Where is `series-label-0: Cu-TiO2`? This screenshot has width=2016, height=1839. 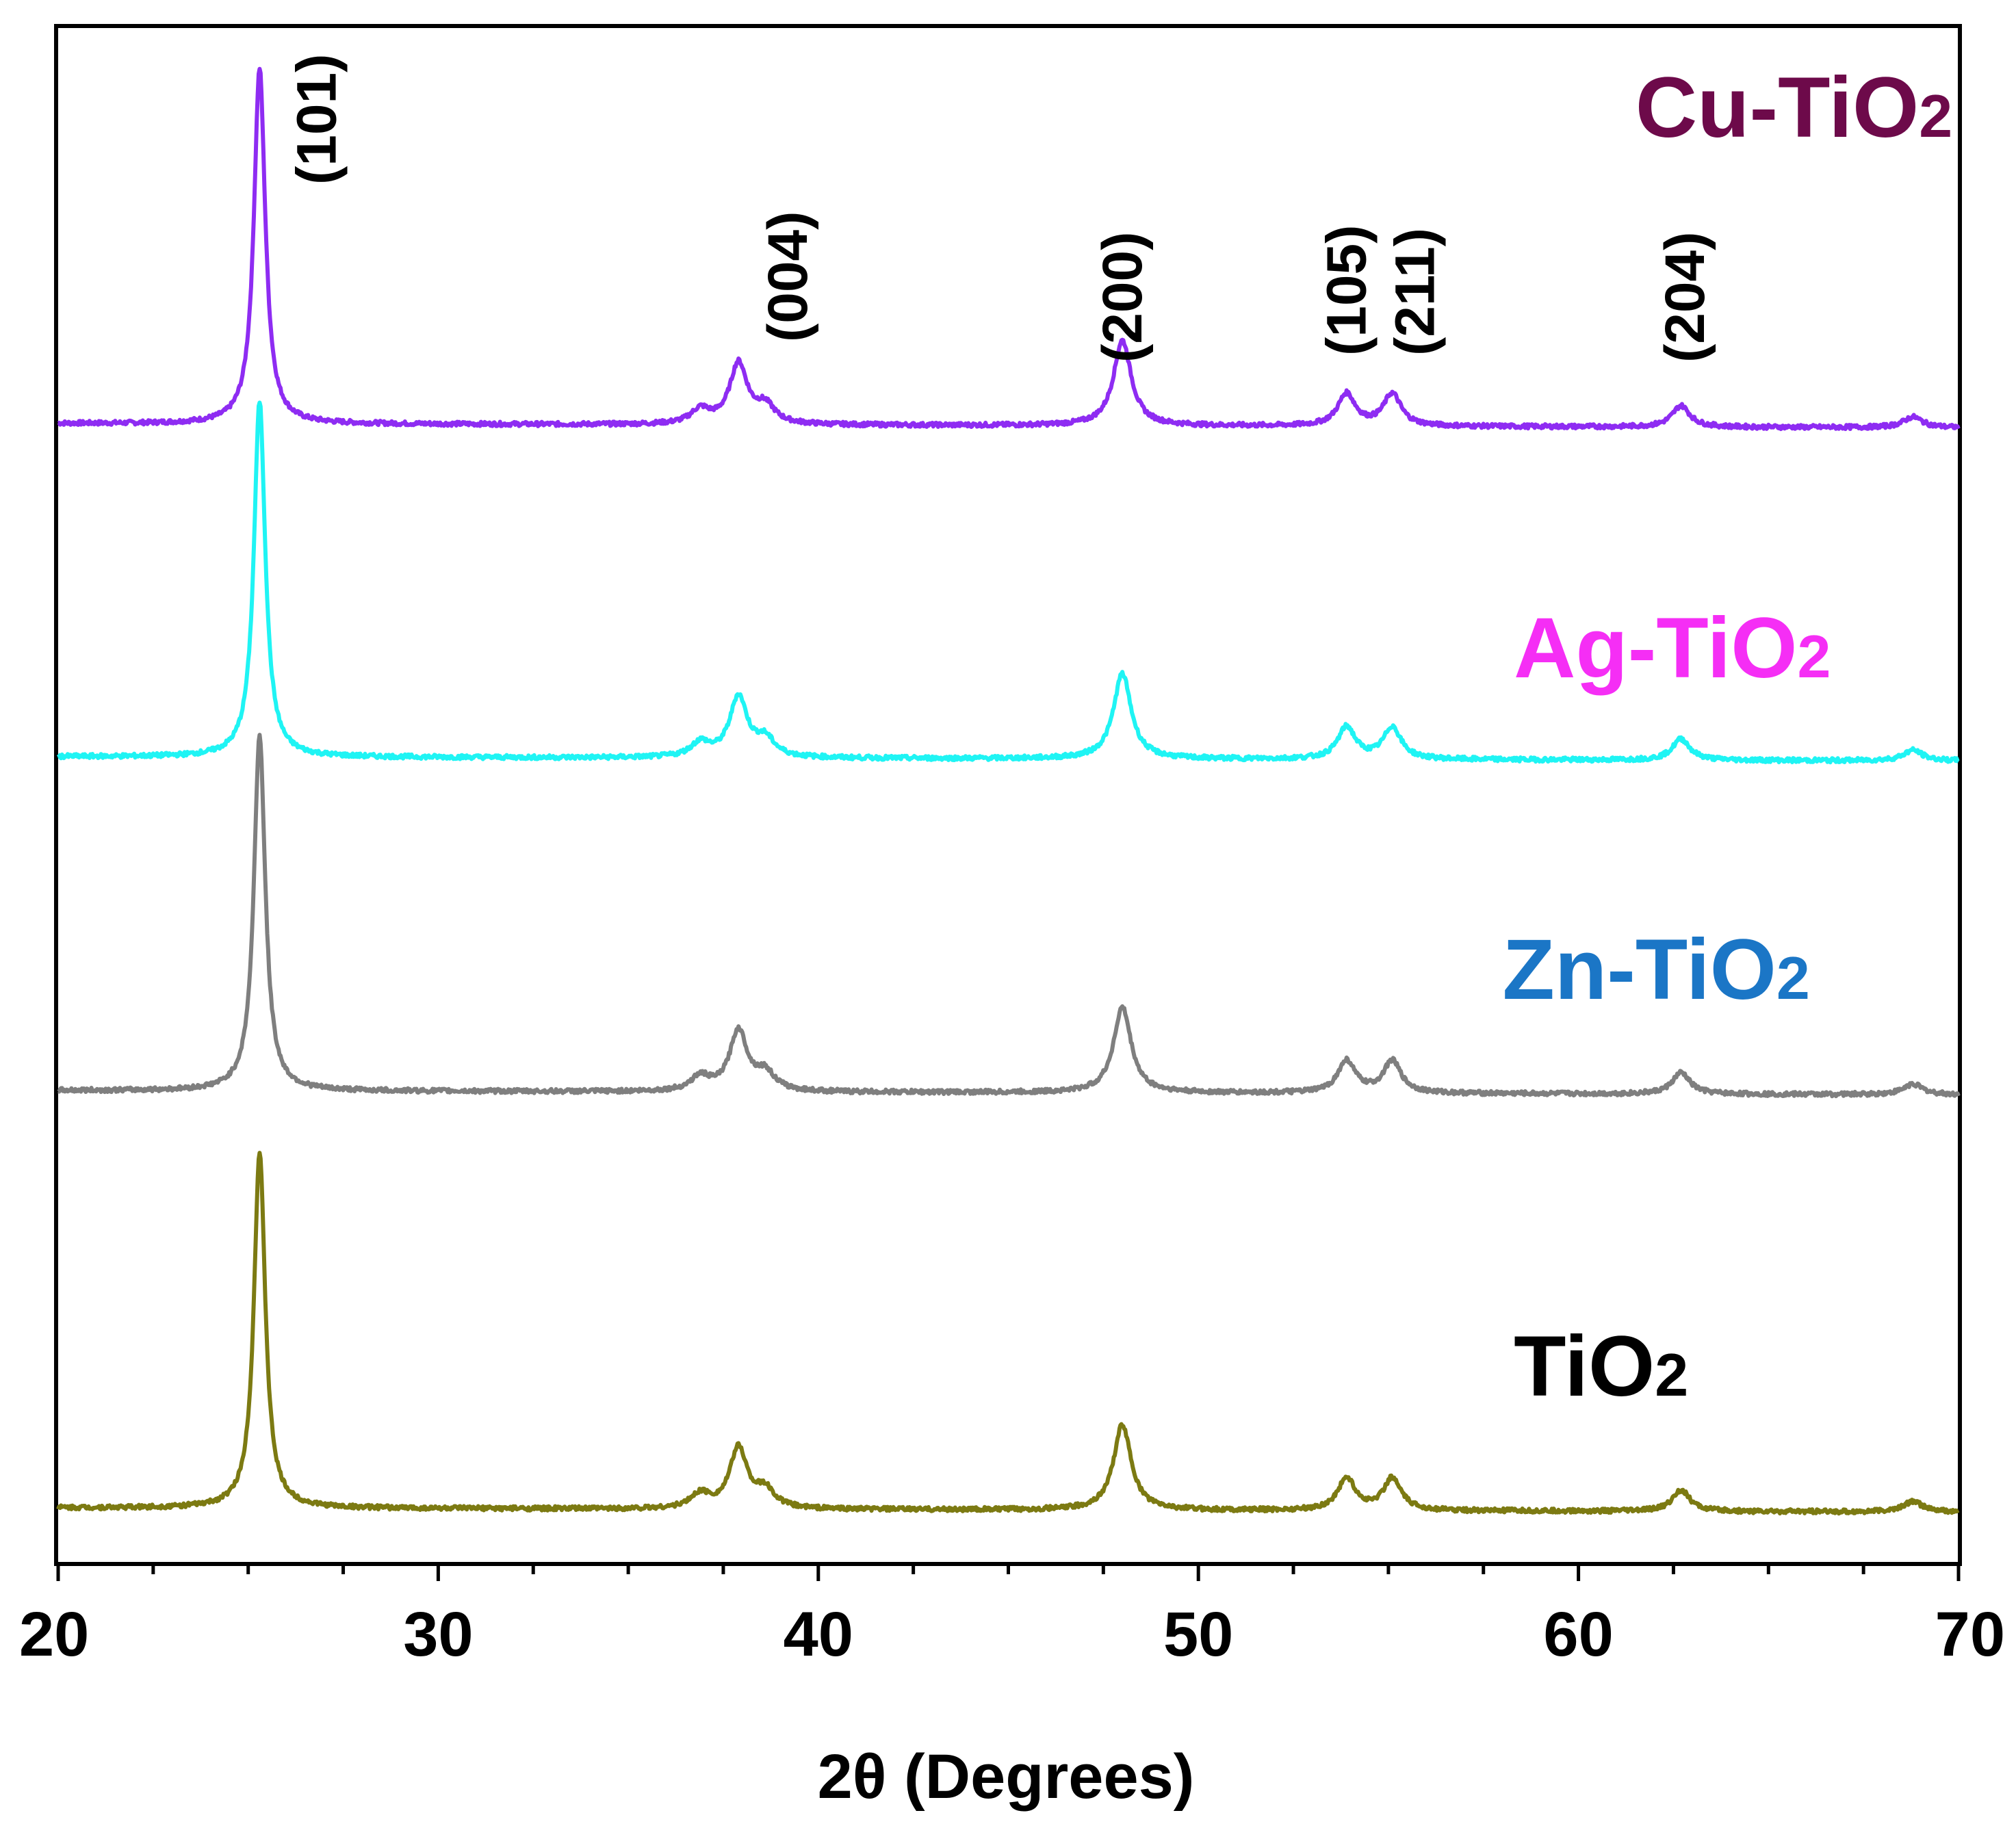
series-label-0: Cu-TiO2 is located at coordinates (1794, 108).